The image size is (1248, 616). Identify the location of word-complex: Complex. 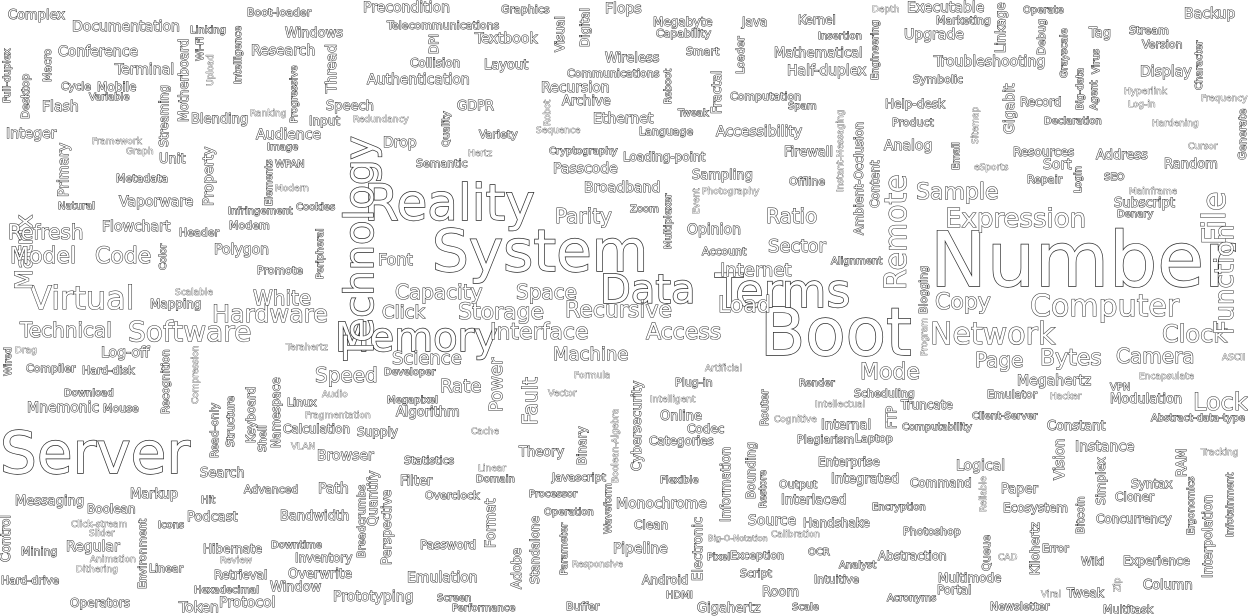
(36, 15).